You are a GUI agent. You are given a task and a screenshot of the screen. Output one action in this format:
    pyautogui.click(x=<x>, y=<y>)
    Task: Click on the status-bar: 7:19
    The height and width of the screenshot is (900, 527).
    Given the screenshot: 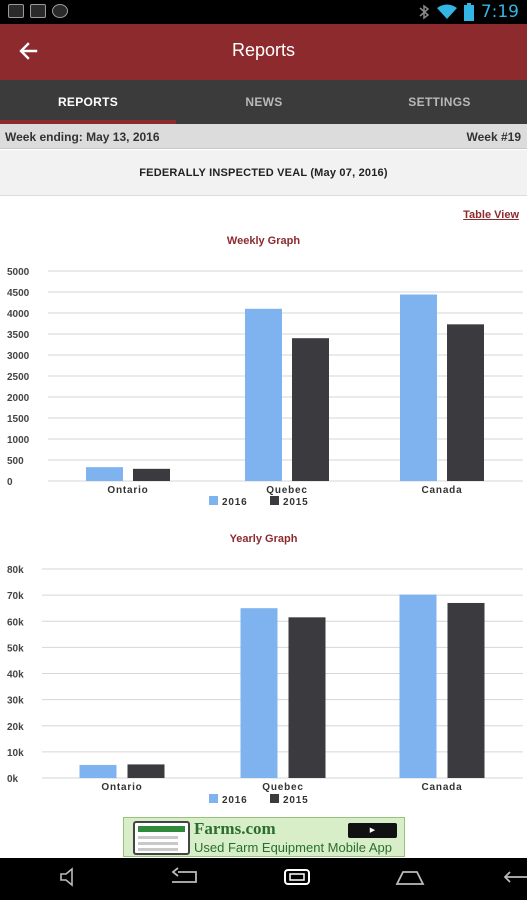 What is the action you would take?
    pyautogui.click(x=263, y=12)
    